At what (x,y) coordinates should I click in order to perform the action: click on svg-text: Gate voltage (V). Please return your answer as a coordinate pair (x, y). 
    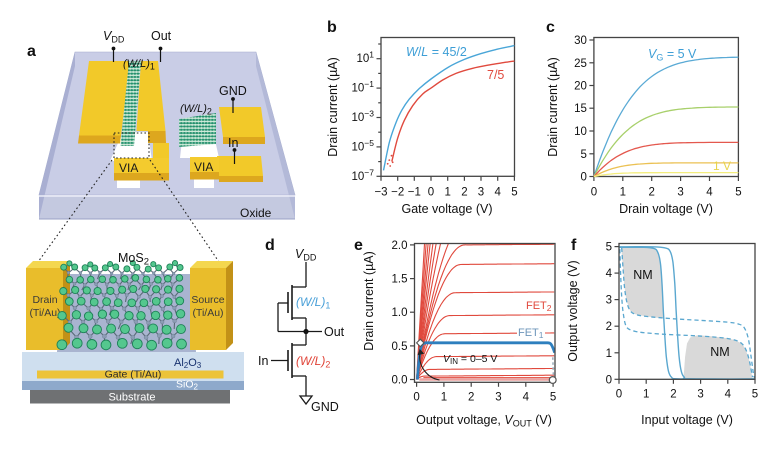
    Looking at the image, I should click on (446, 209).